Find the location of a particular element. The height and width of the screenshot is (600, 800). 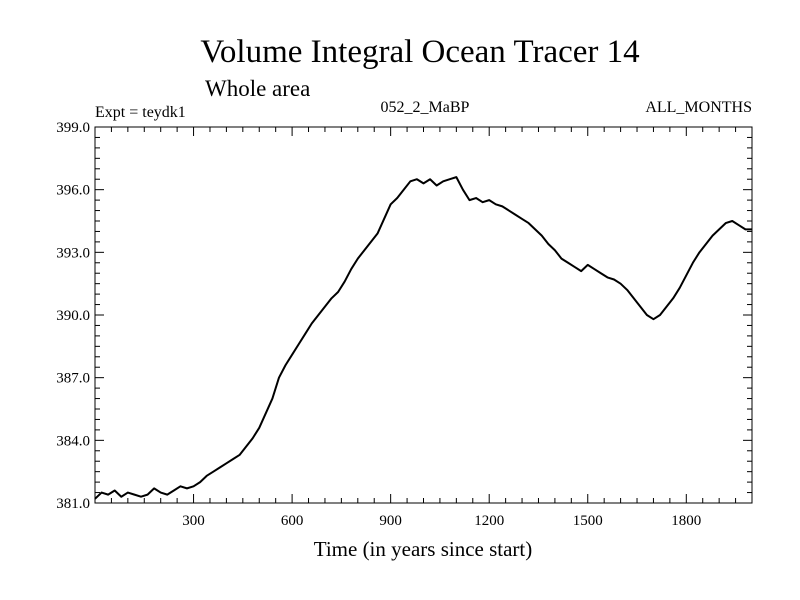

y-tick-labels: 381.0 384.0 387.0 390.0 393.0 396.0 399.0 is located at coordinates (73, 316).